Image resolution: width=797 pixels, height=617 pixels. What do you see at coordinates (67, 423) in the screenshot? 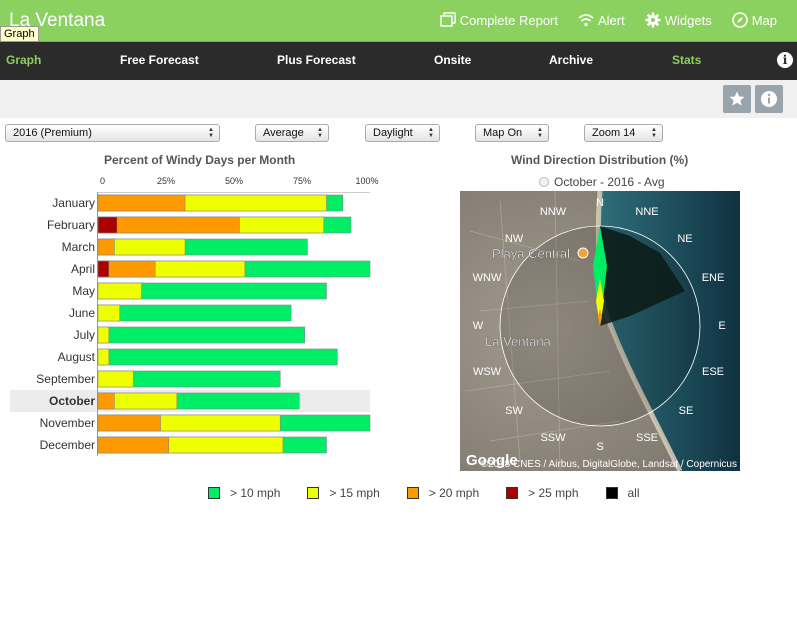
I see `month-label: November` at bounding box center [67, 423].